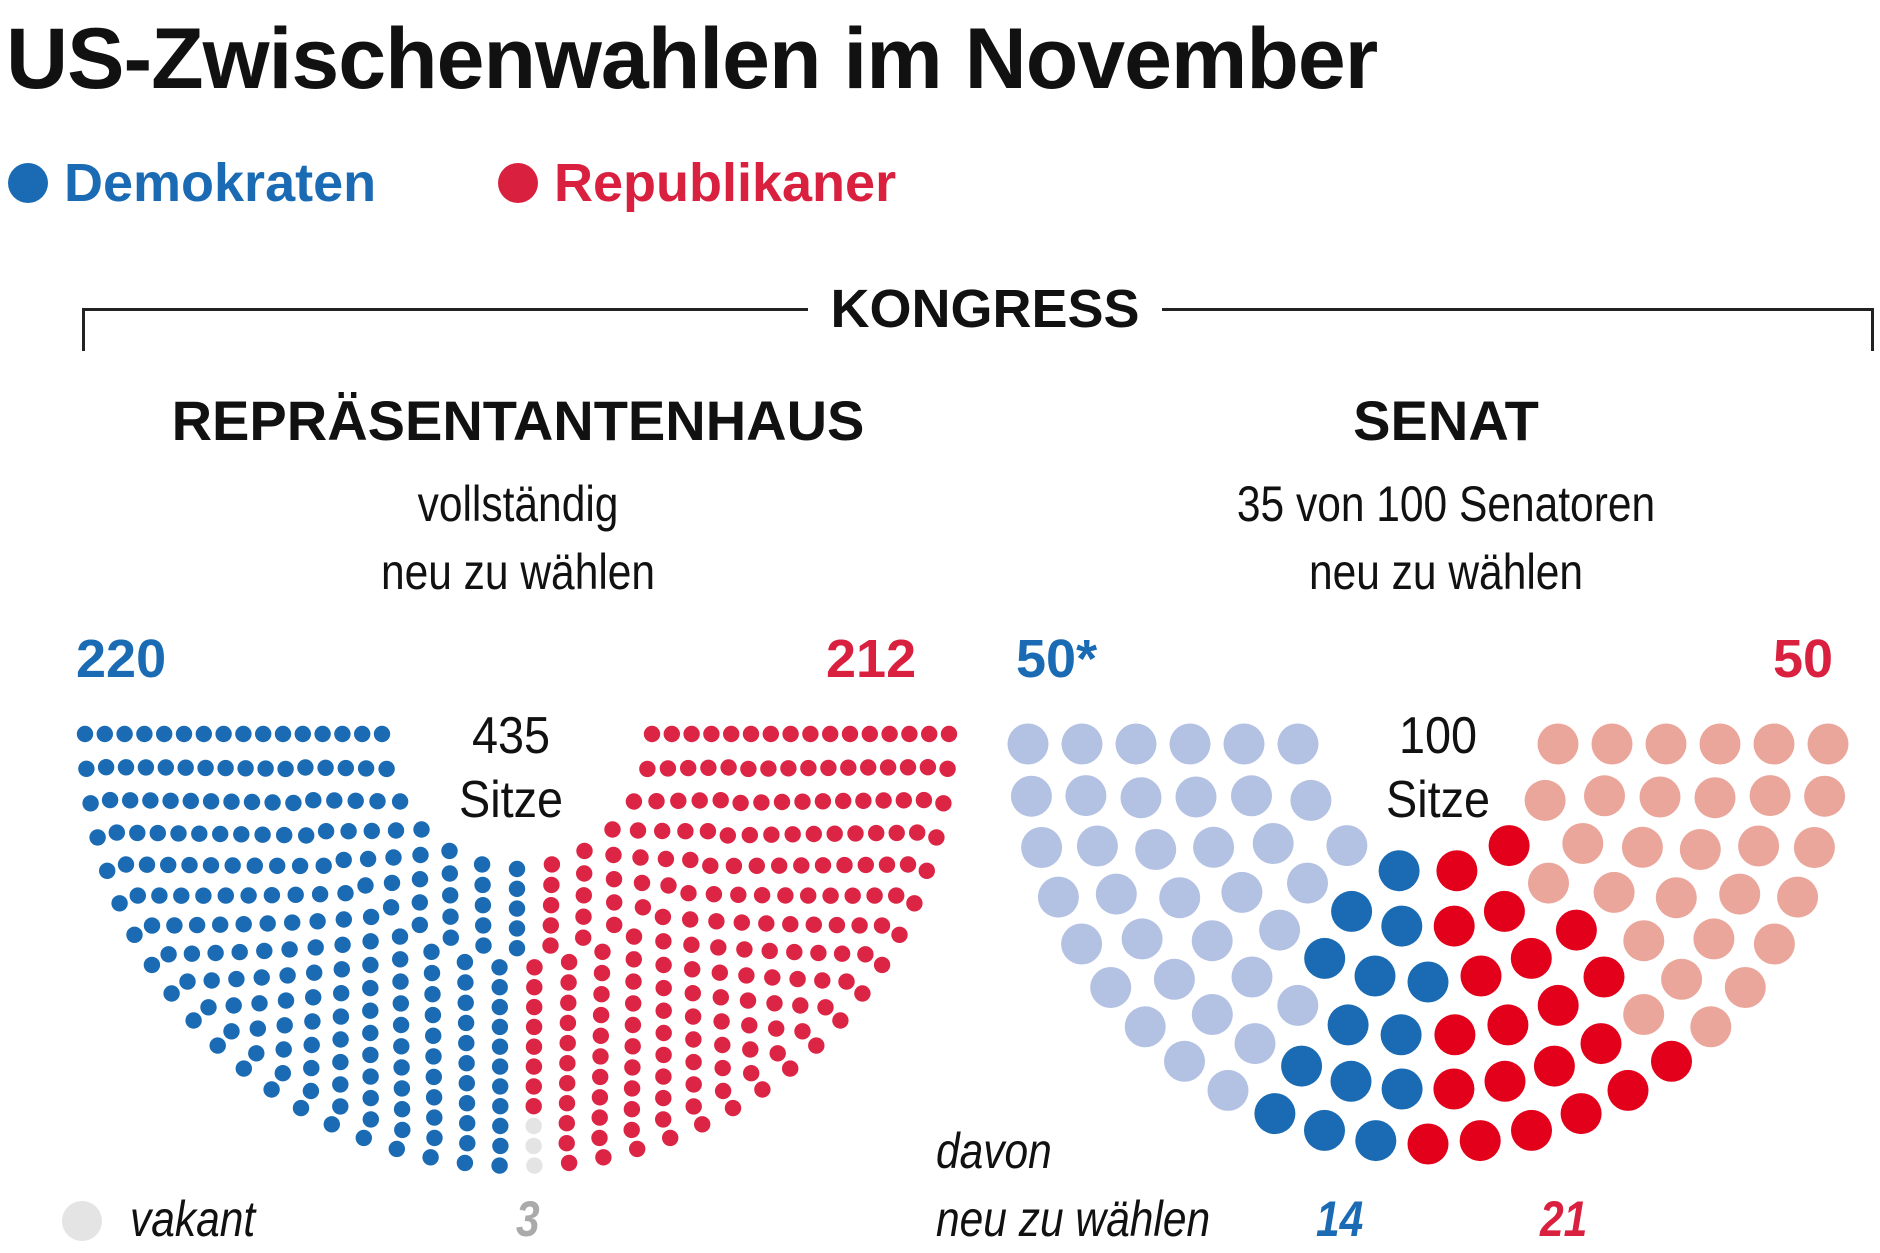  I want to click on senate-up-label-1: davon, so click(994, 1151).